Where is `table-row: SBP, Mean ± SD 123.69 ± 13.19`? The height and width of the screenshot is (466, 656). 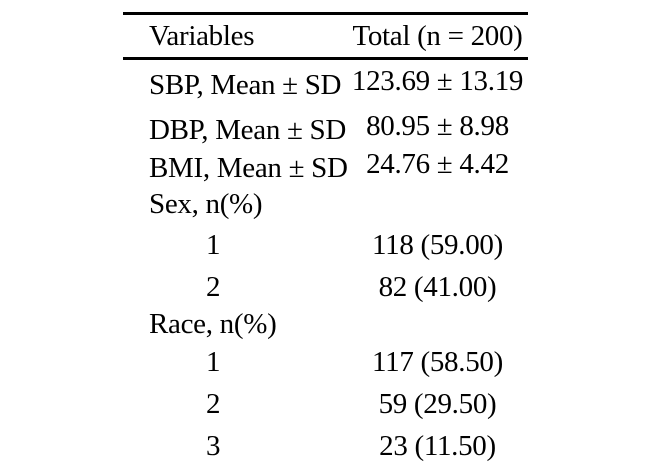
table-row: SBP, Mean ± SD 123.69 ± 13.19 is located at coordinates (325, 85).